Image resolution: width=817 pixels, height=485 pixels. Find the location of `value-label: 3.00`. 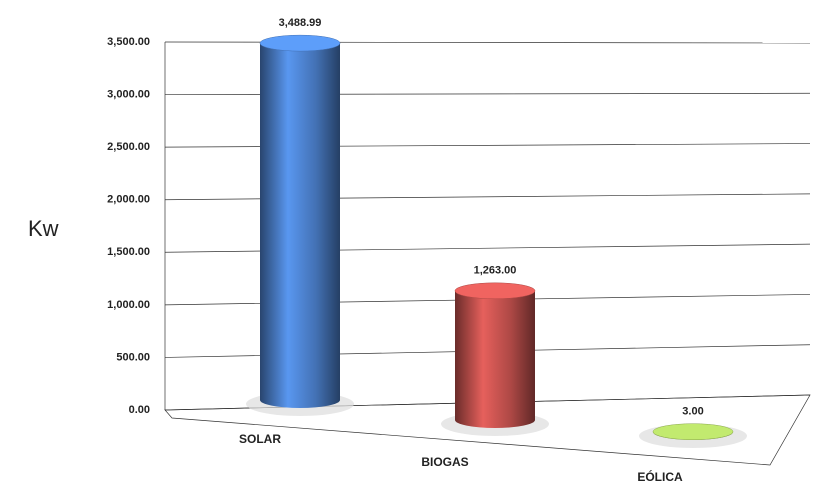

value-label: 3.00 is located at coordinates (692, 412).